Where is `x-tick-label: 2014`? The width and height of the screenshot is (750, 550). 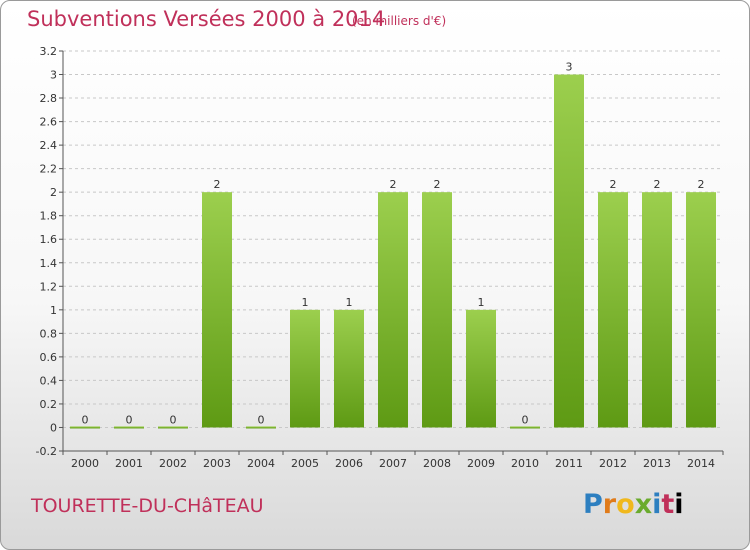 x-tick-label: 2014 is located at coordinates (701, 463).